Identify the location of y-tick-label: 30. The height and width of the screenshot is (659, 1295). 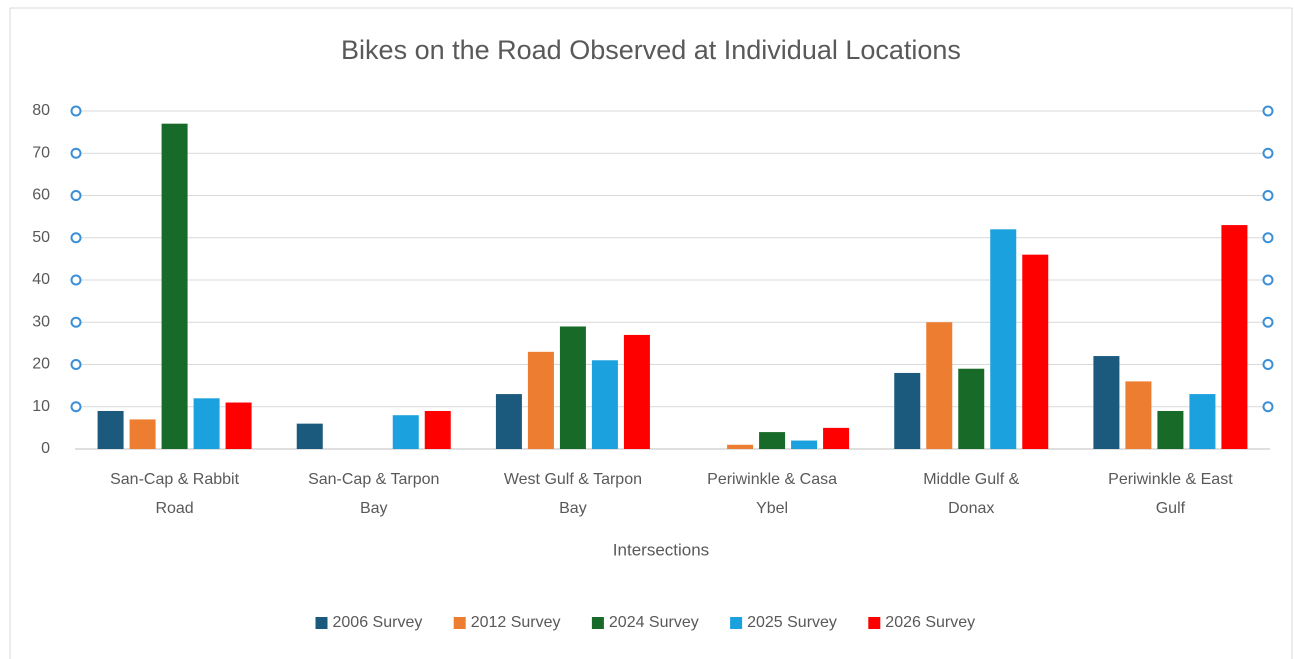
(41, 321).